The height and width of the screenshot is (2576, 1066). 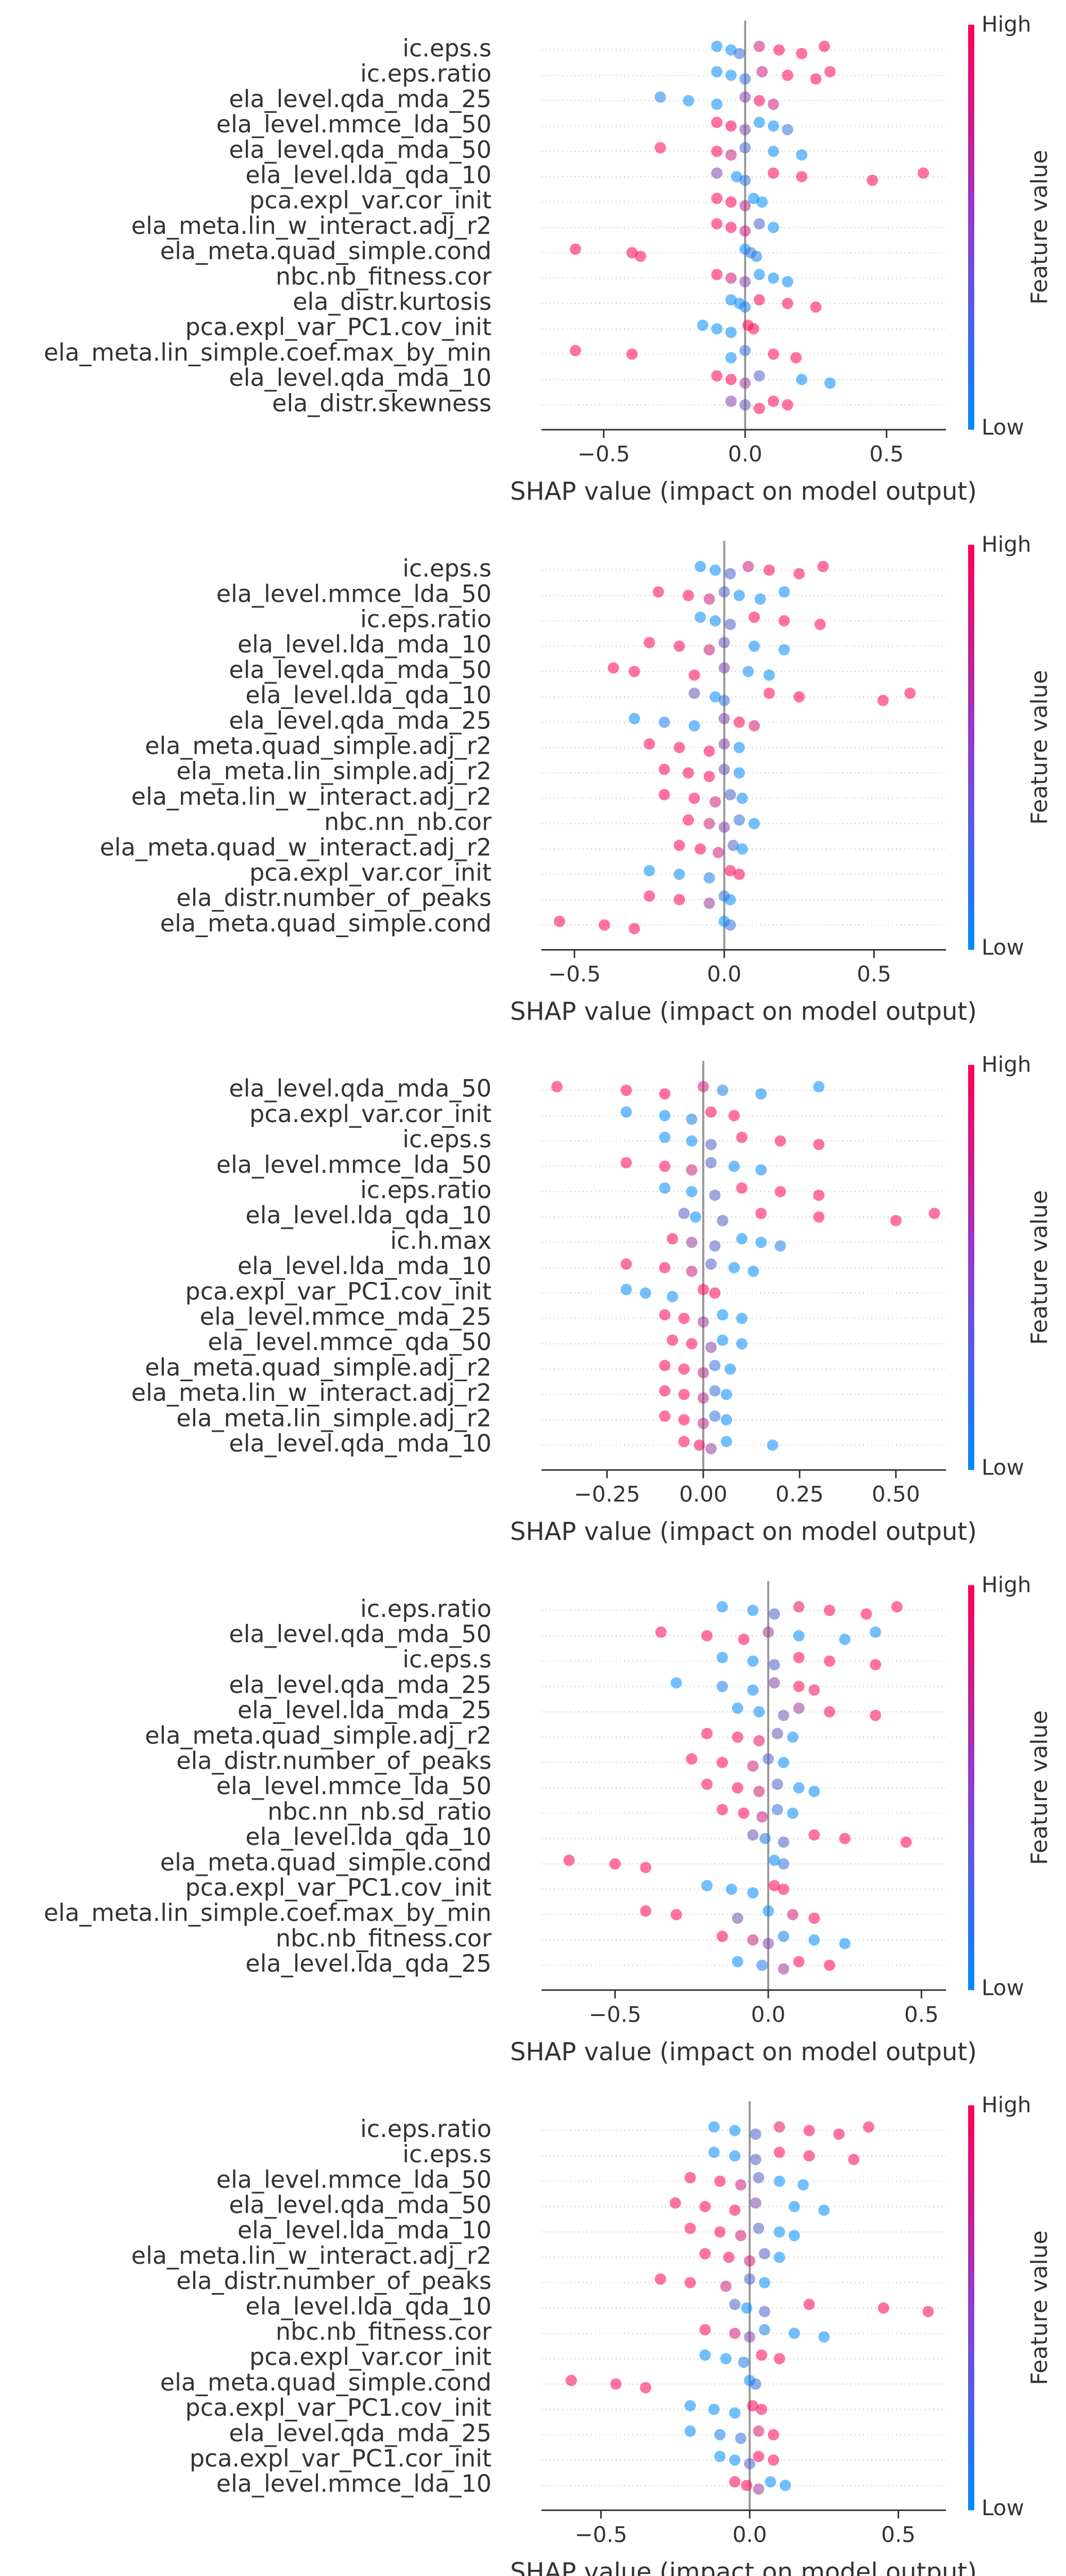 What do you see at coordinates (360, 720) in the screenshot?
I see `feature-label: ela_level.qda_mda_25` at bounding box center [360, 720].